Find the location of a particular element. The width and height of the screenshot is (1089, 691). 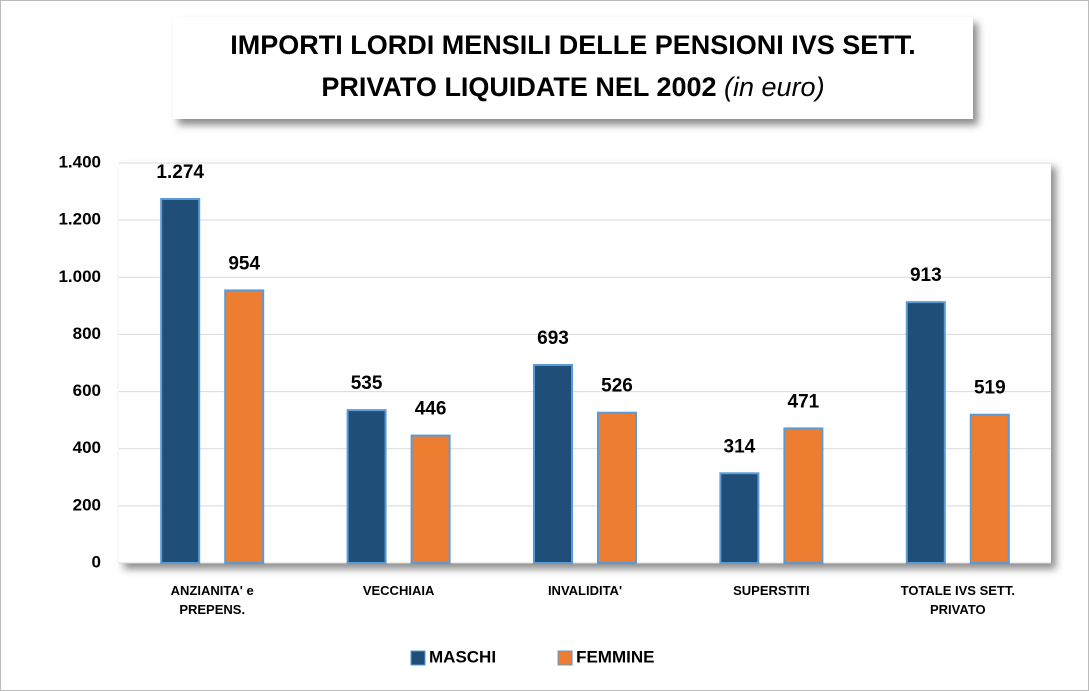

title-box is located at coordinates (573, 68).